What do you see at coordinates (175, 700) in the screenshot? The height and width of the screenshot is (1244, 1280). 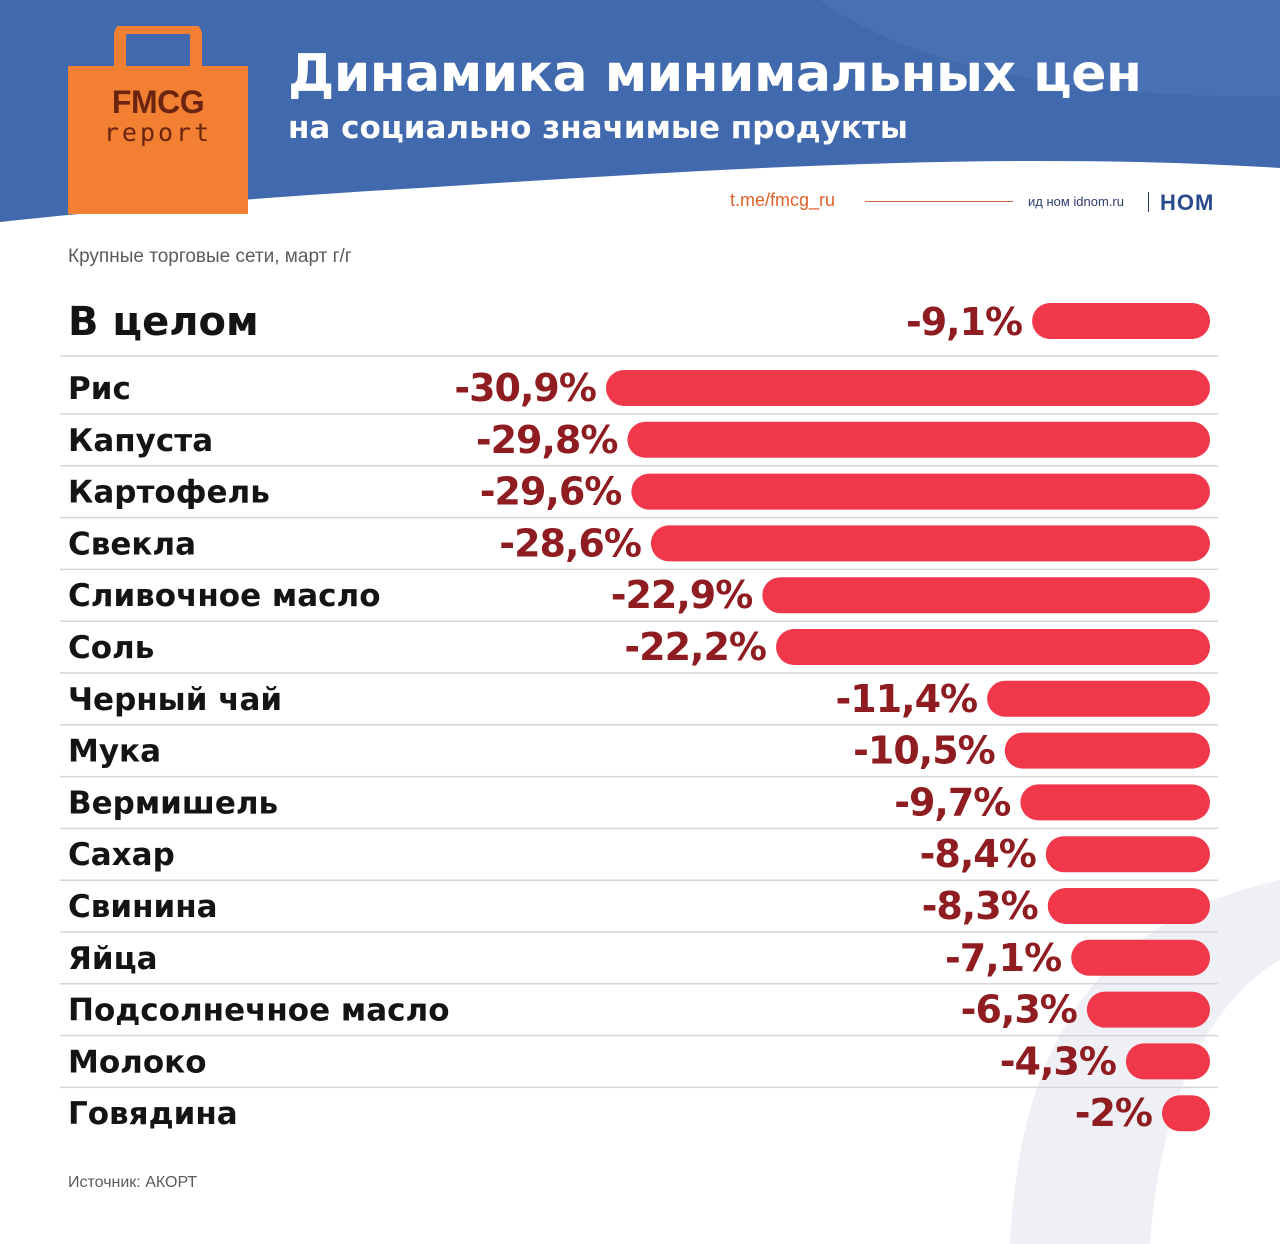 I see `category-label-7: Черный чай` at bounding box center [175, 700].